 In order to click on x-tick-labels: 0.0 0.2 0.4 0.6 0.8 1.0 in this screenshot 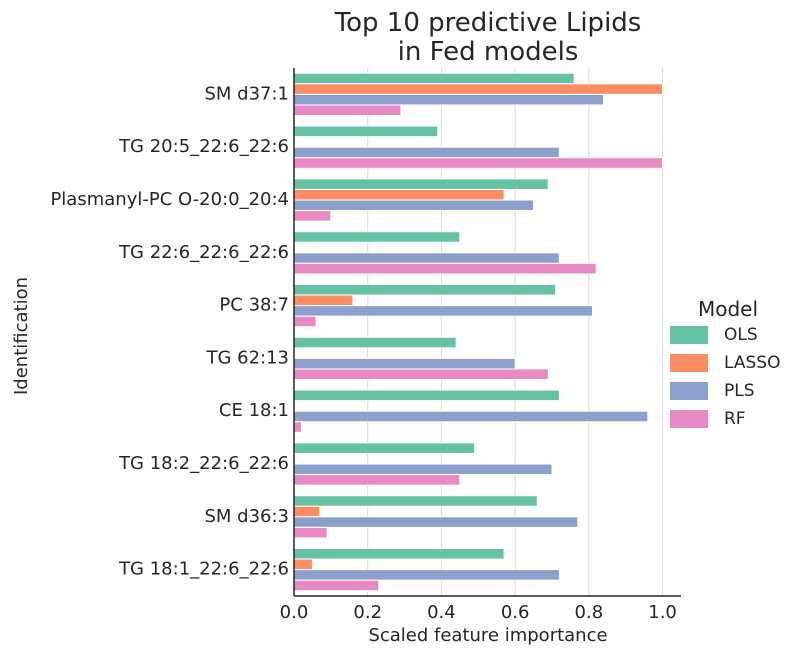, I will do `click(478, 612)`.